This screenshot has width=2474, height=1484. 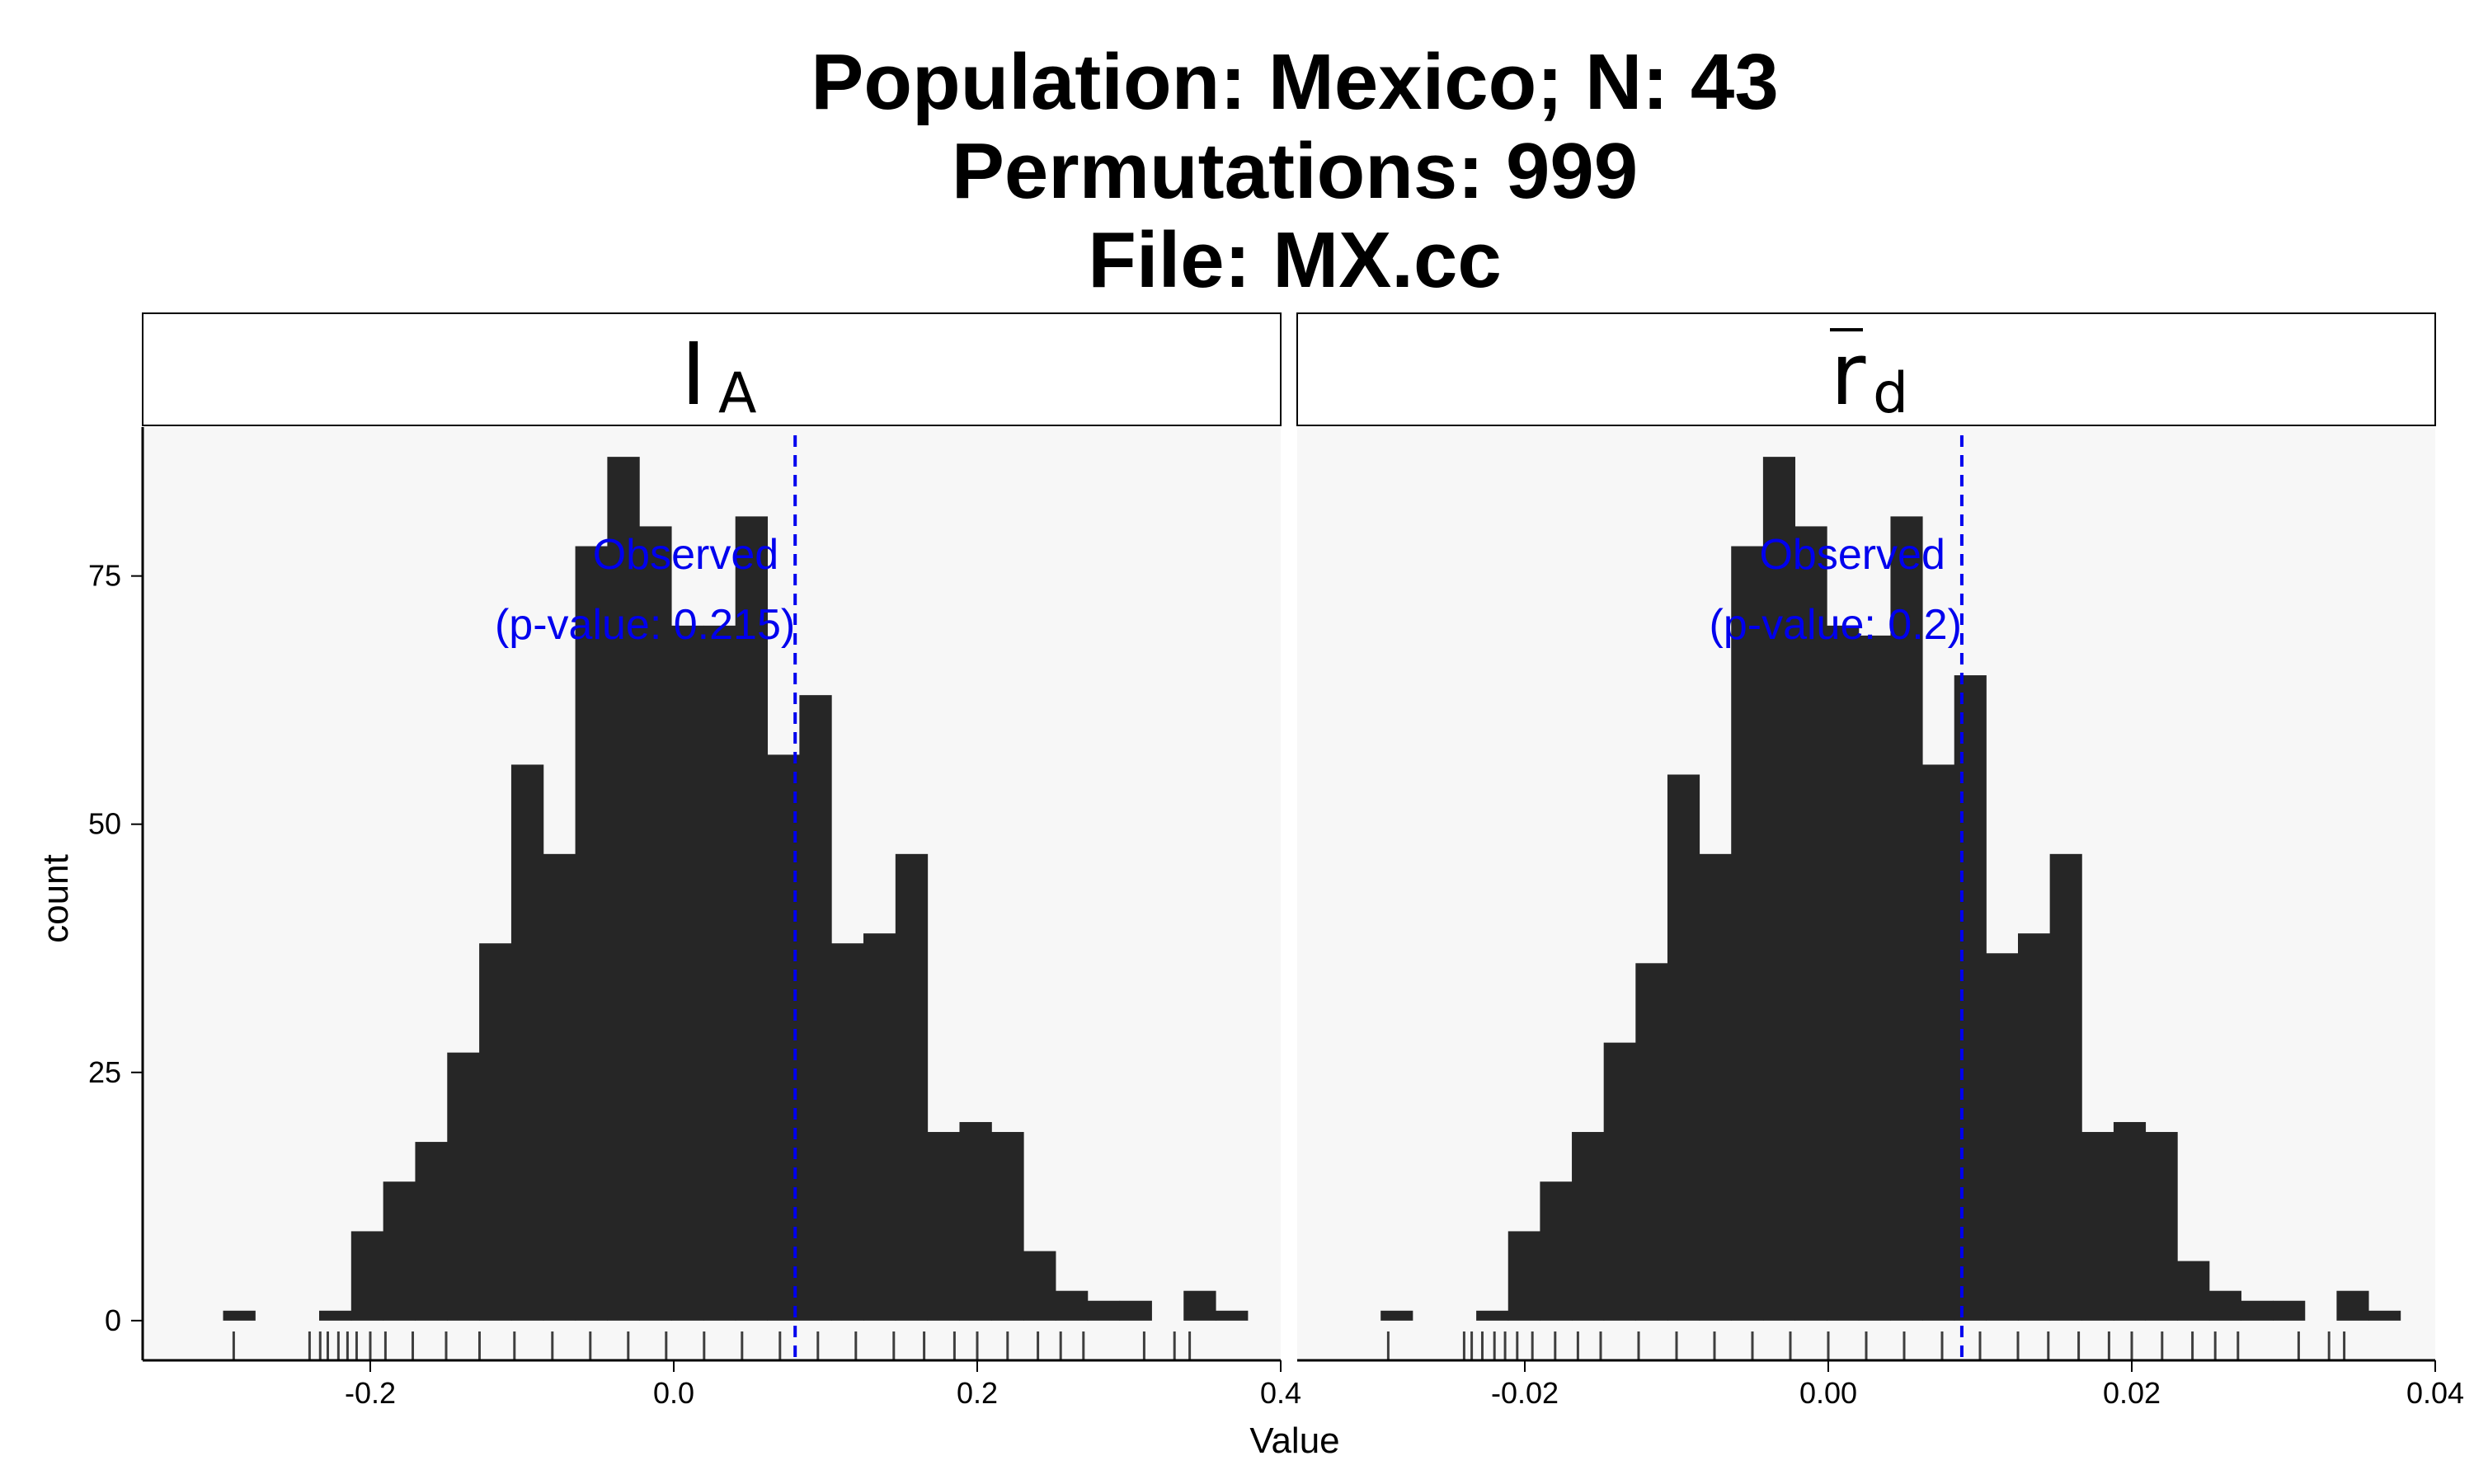 I want to click on x-tick-label: -0.2, so click(x=370, y=1393).